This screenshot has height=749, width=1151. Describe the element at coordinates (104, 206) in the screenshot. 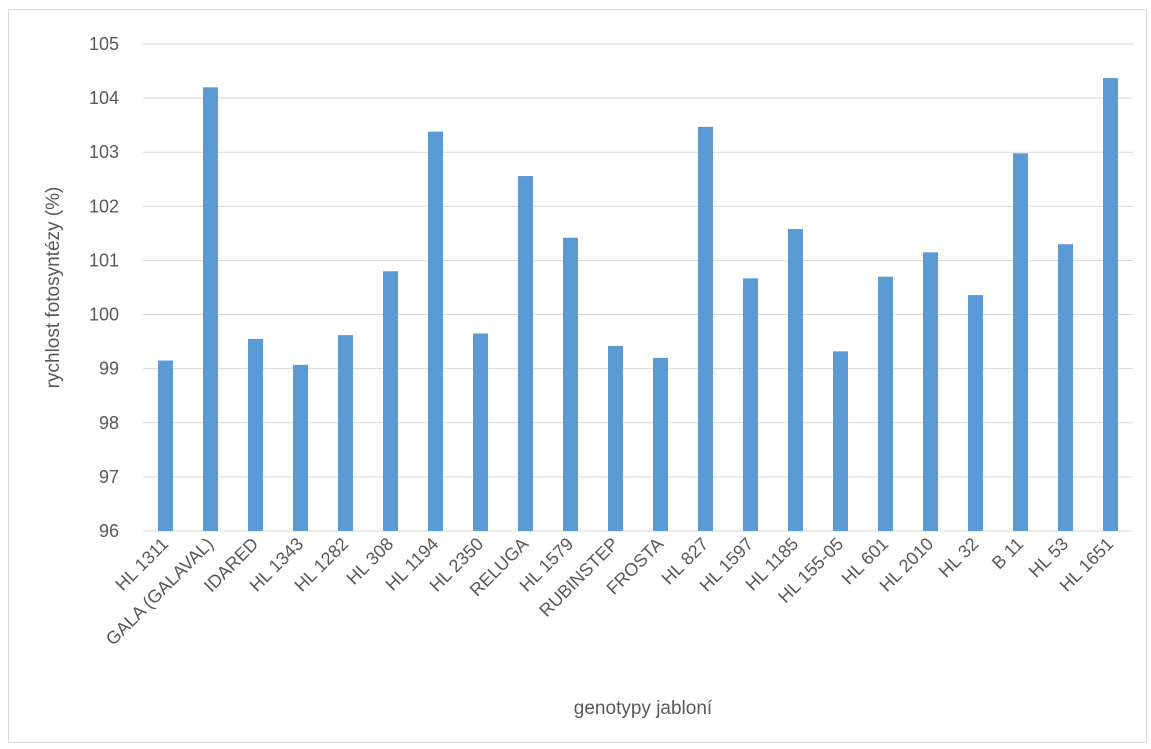

I see `y-tick-label: 102` at that location.